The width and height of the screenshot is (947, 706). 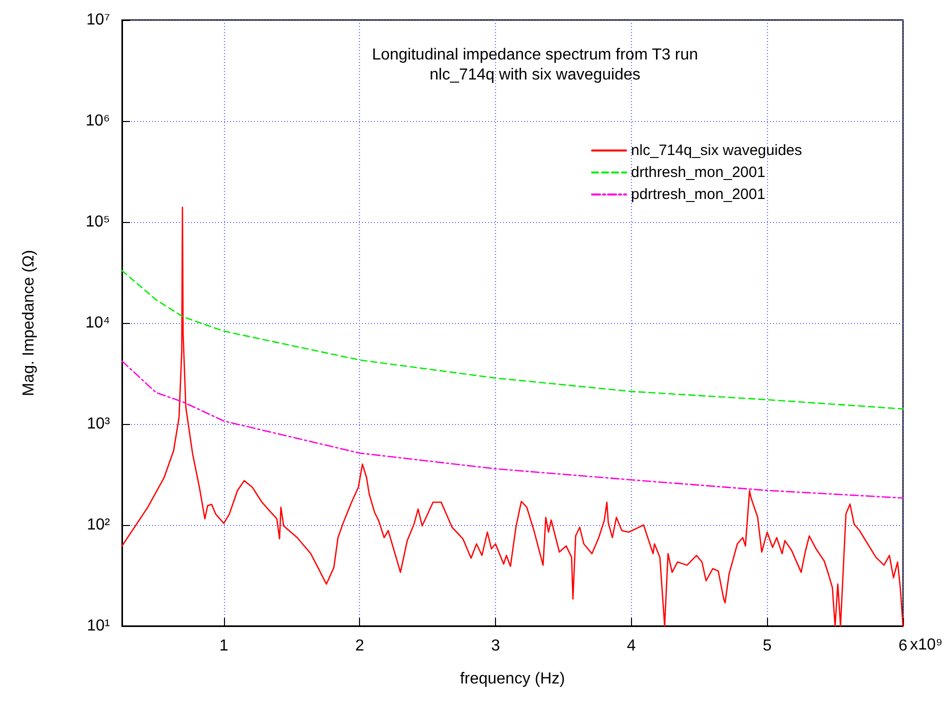 I want to click on y-tick-label: 10⁶, so click(x=98, y=121).